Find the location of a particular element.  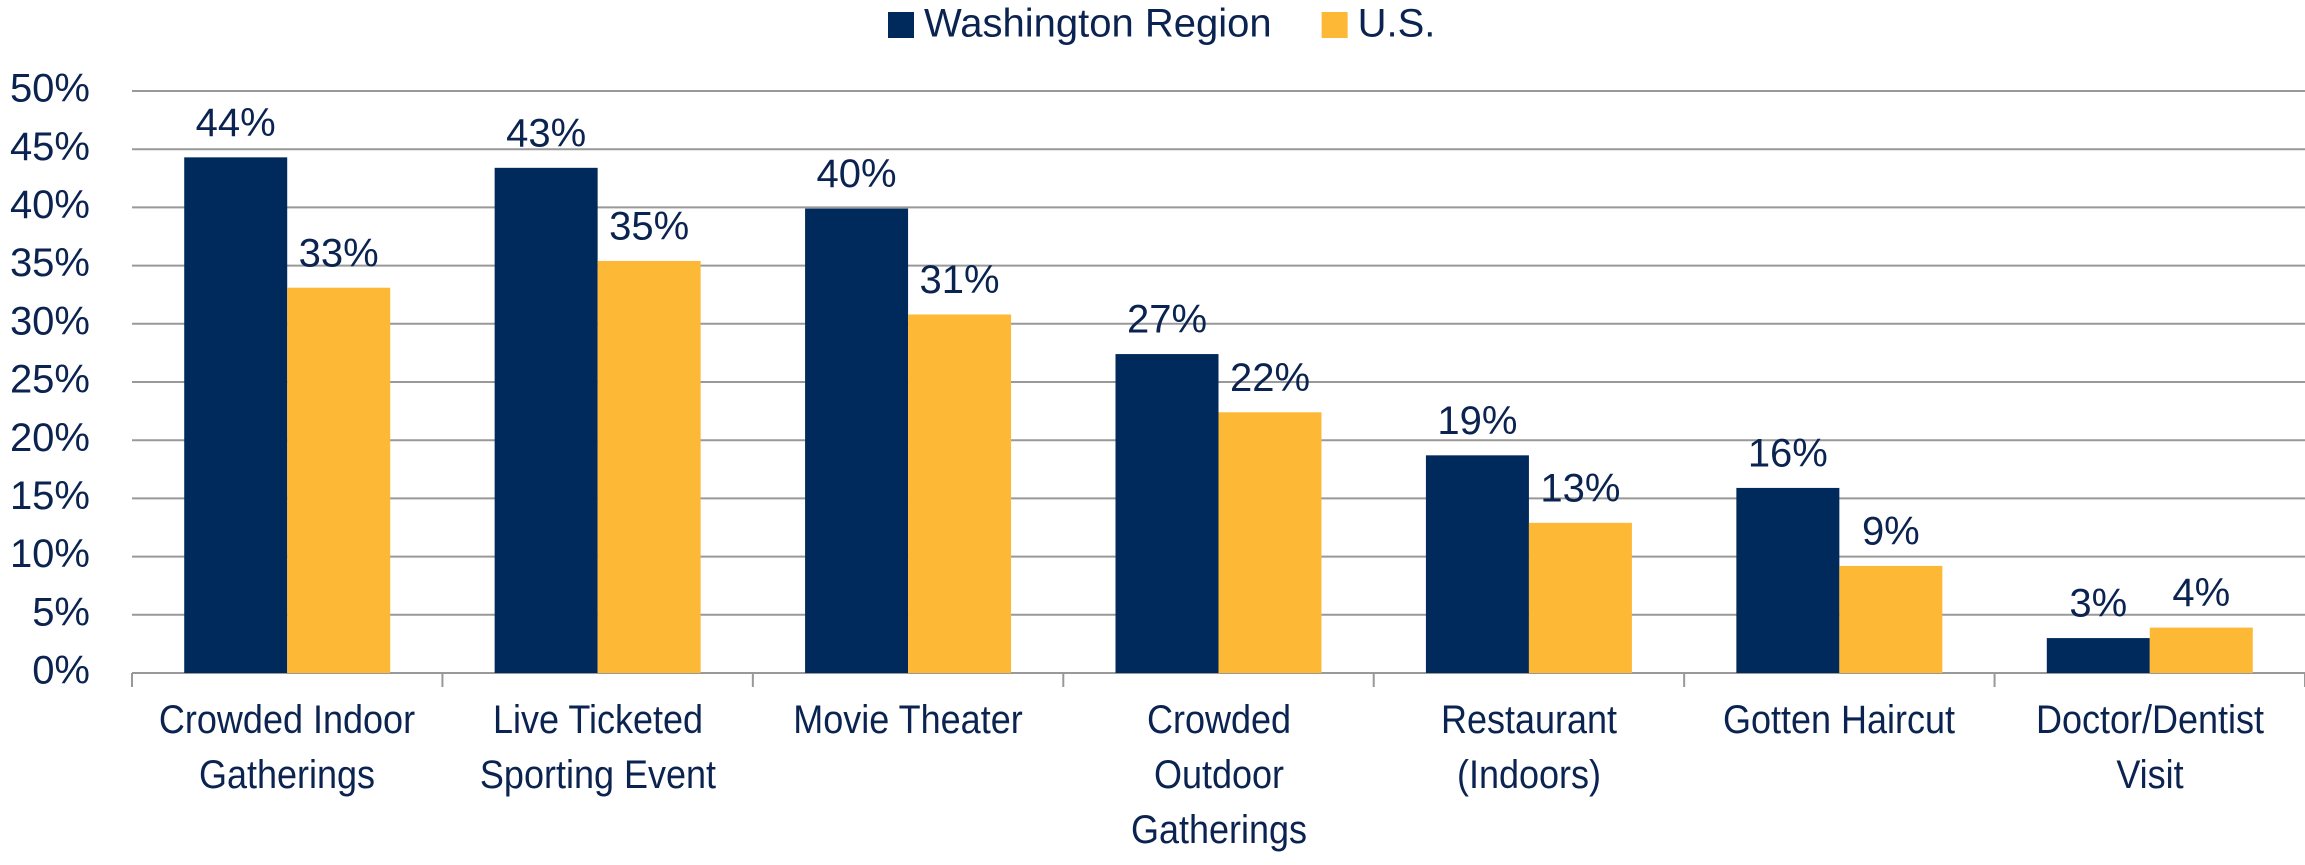

value-label: 4% is located at coordinates (2201, 593).